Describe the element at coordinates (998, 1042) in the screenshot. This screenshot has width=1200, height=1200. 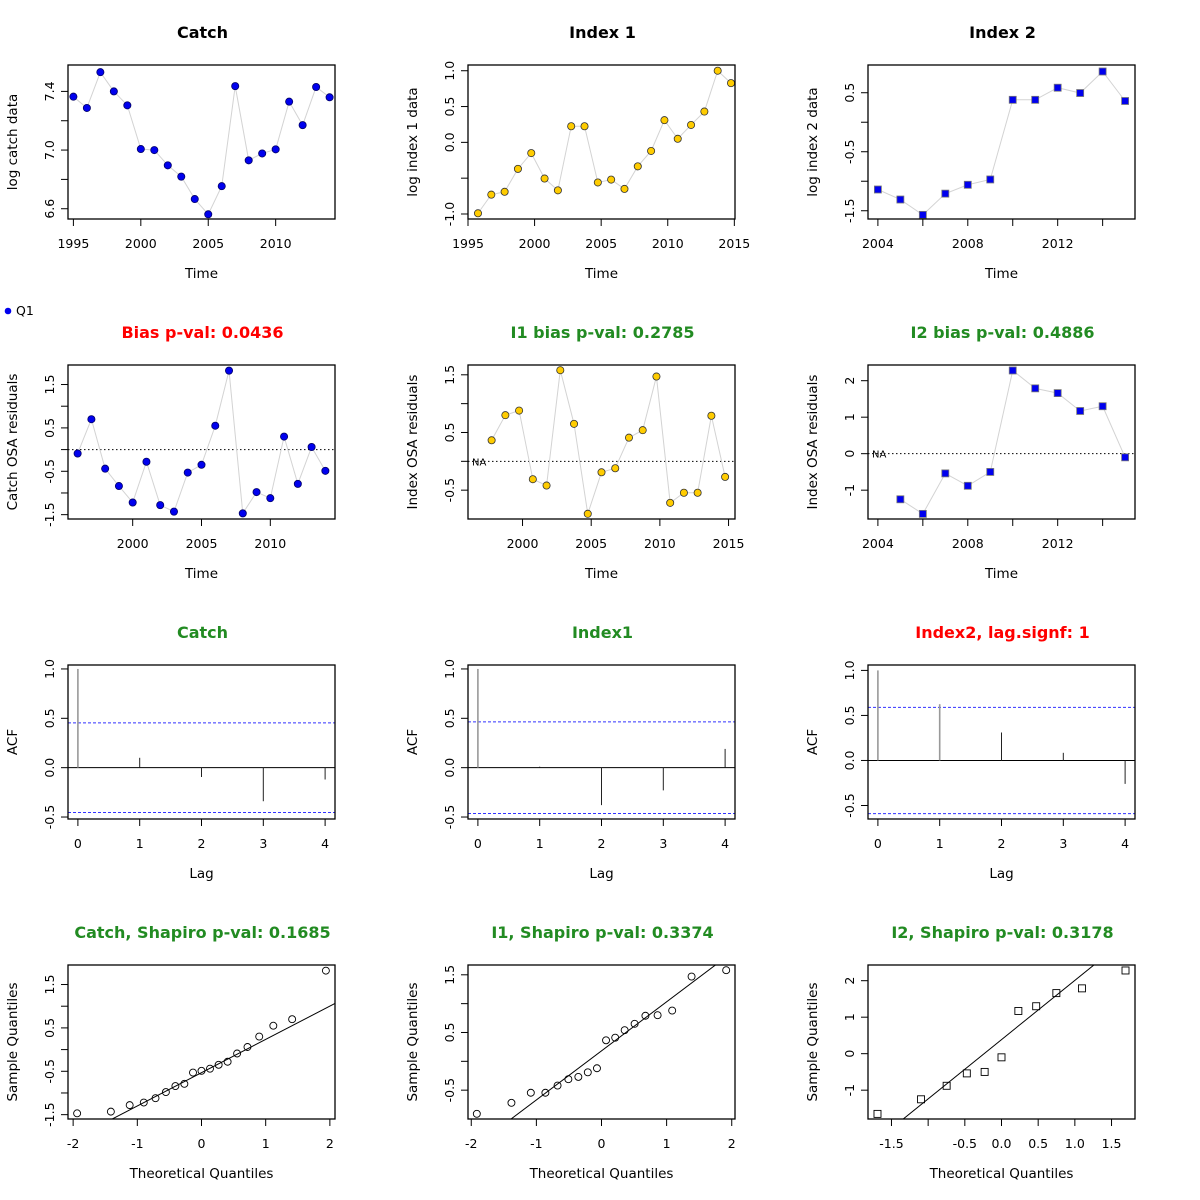
I see `qq-line` at that location.